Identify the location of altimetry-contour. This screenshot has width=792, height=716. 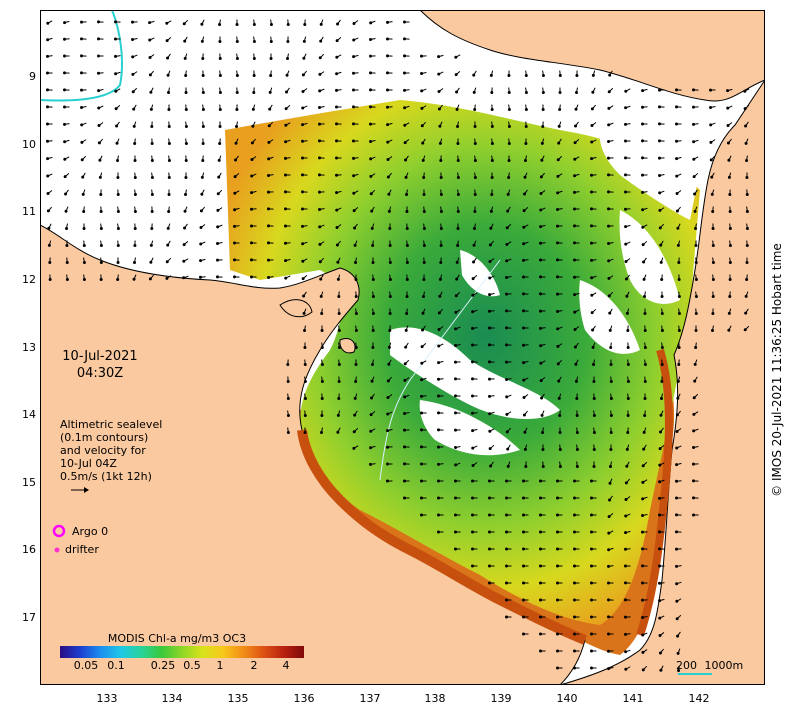
(81, 56).